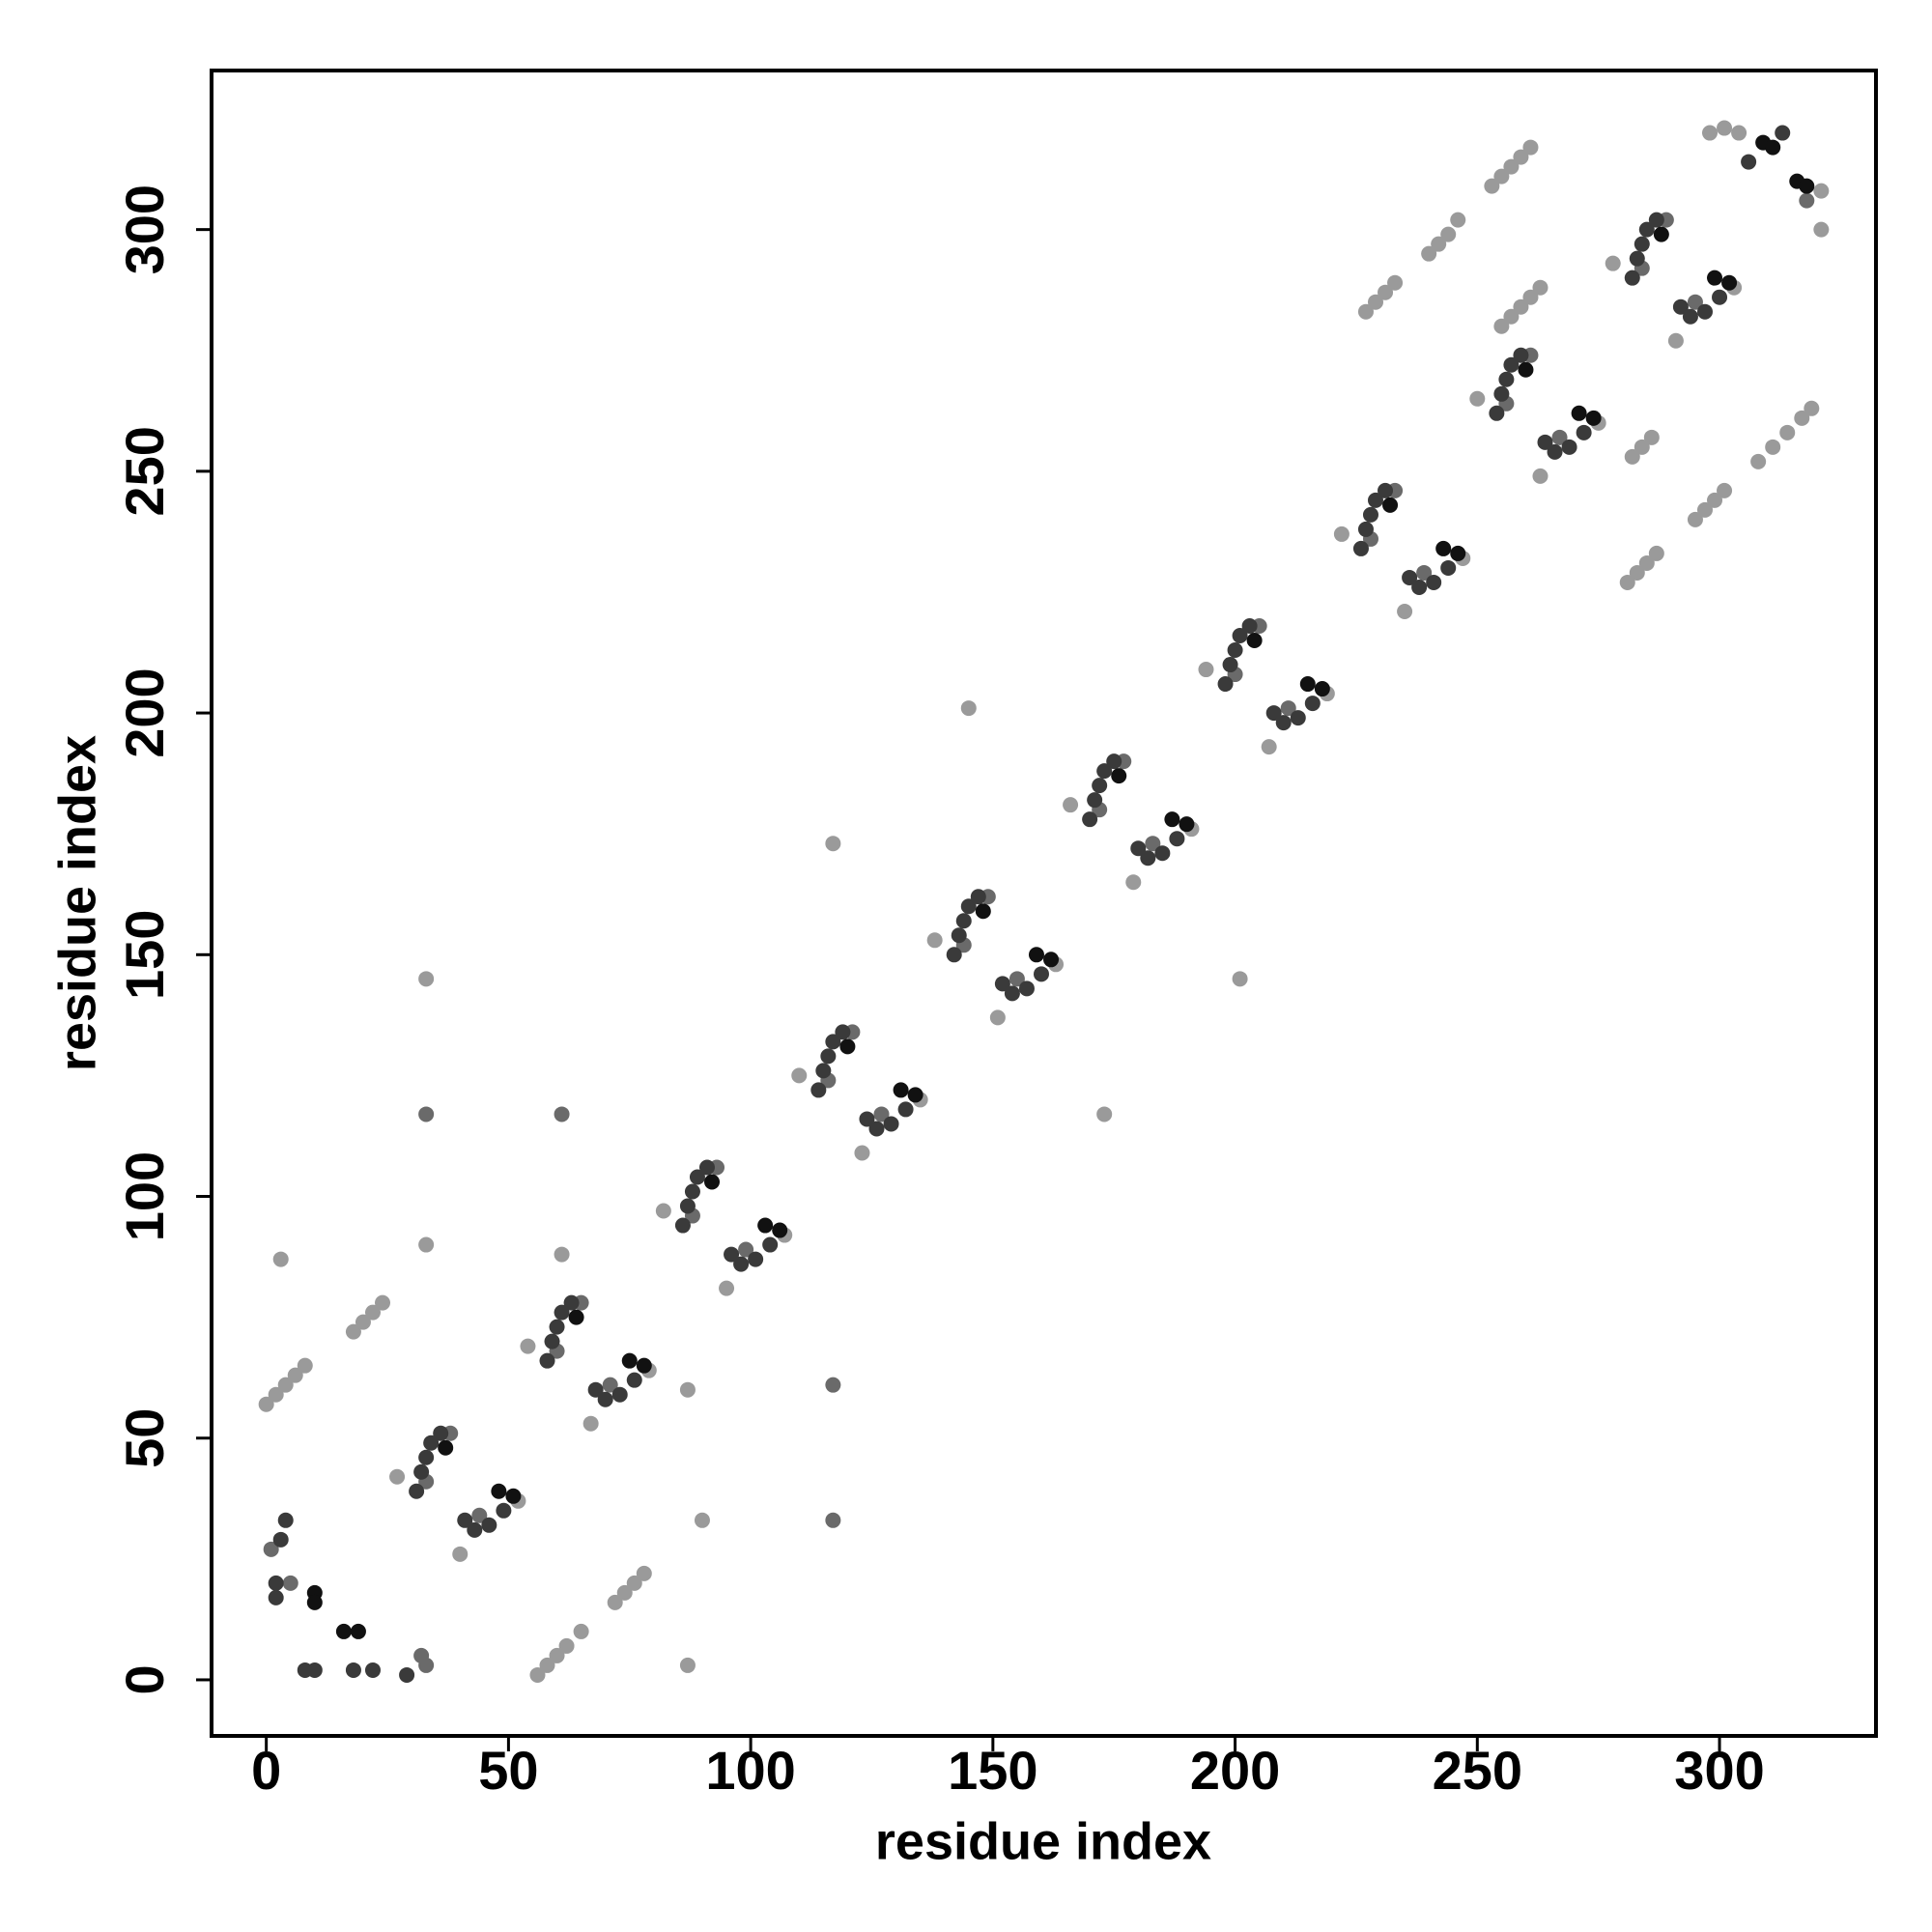 This screenshot has height=1932, width=1932. What do you see at coordinates (77, 903) in the screenshot?
I see `y-axis-label: residue index` at bounding box center [77, 903].